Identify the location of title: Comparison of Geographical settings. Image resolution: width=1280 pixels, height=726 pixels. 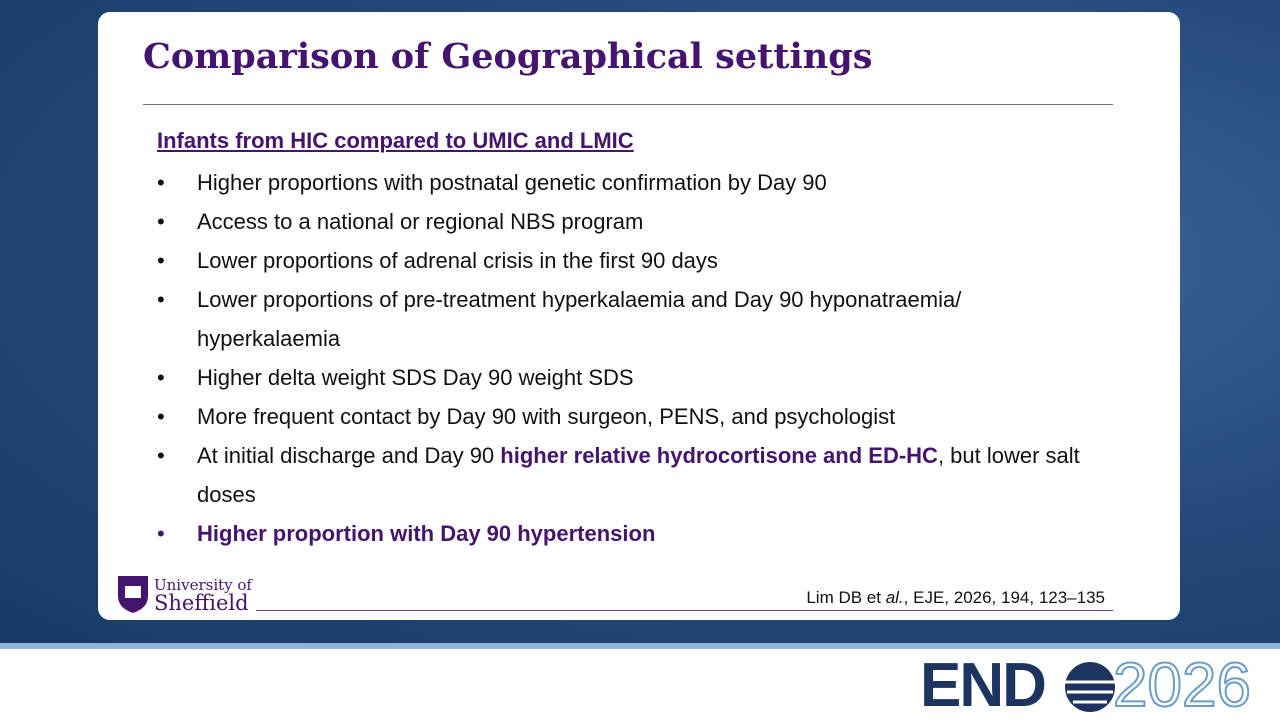
(508, 56).